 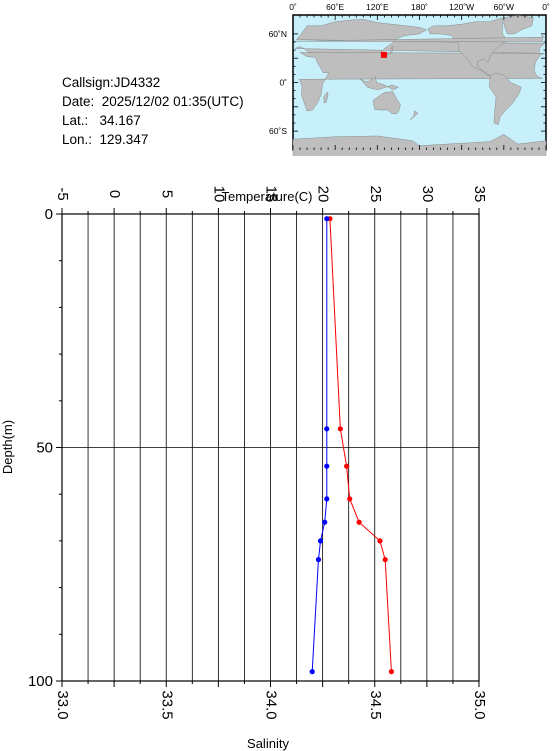 I want to click on madagascar-landmass, so click(x=326, y=97).